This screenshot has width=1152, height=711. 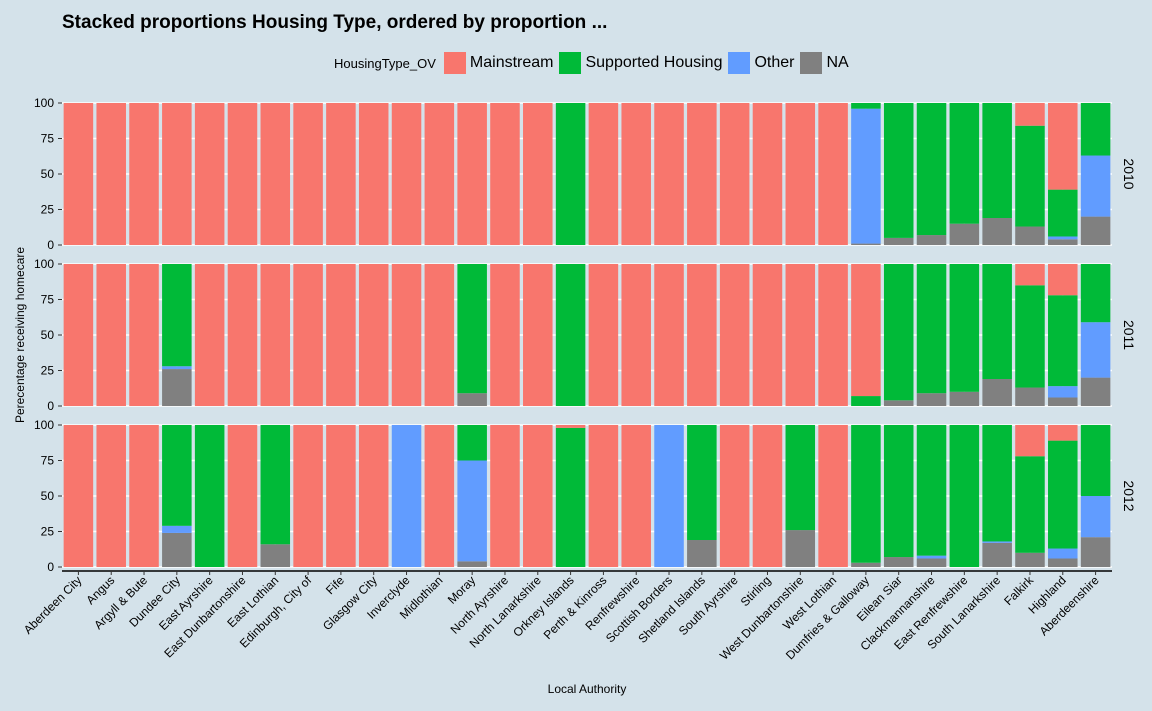 I want to click on bar-segment-mainstream-2011-shetland-islands, so click(x=702, y=335).